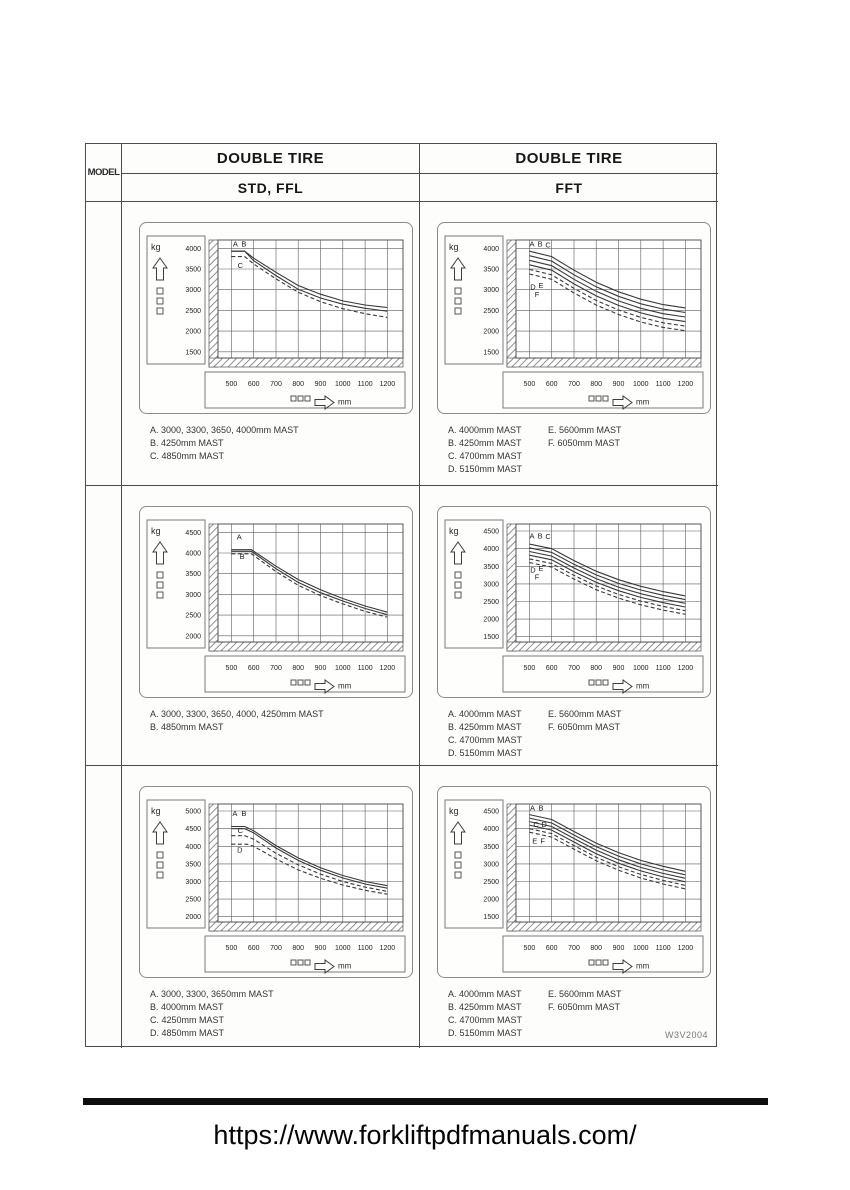  What do you see at coordinates (491, 532) in the screenshot?
I see `y-tick-label: 4500` at bounding box center [491, 532].